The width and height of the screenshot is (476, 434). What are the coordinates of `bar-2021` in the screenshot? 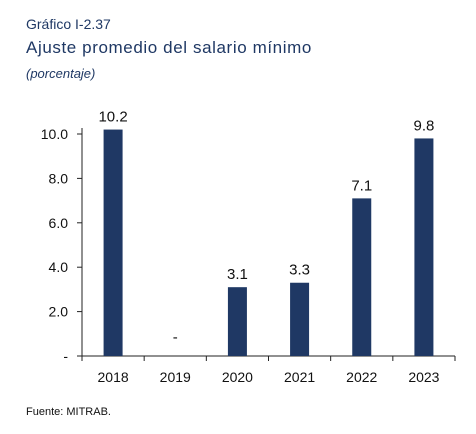 It's located at (300, 319).